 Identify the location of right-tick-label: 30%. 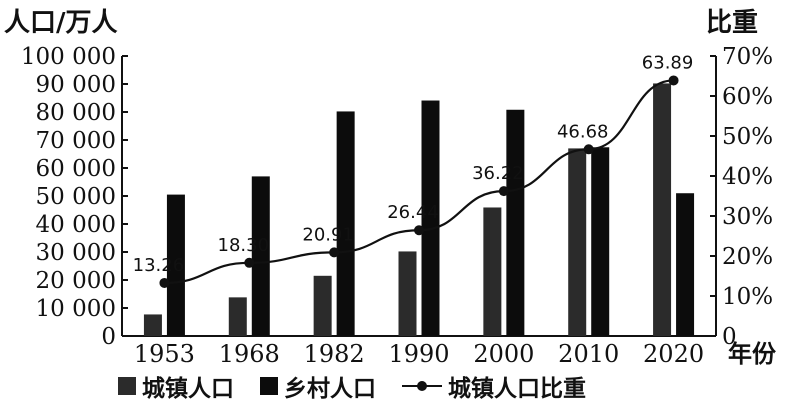
(747, 217).